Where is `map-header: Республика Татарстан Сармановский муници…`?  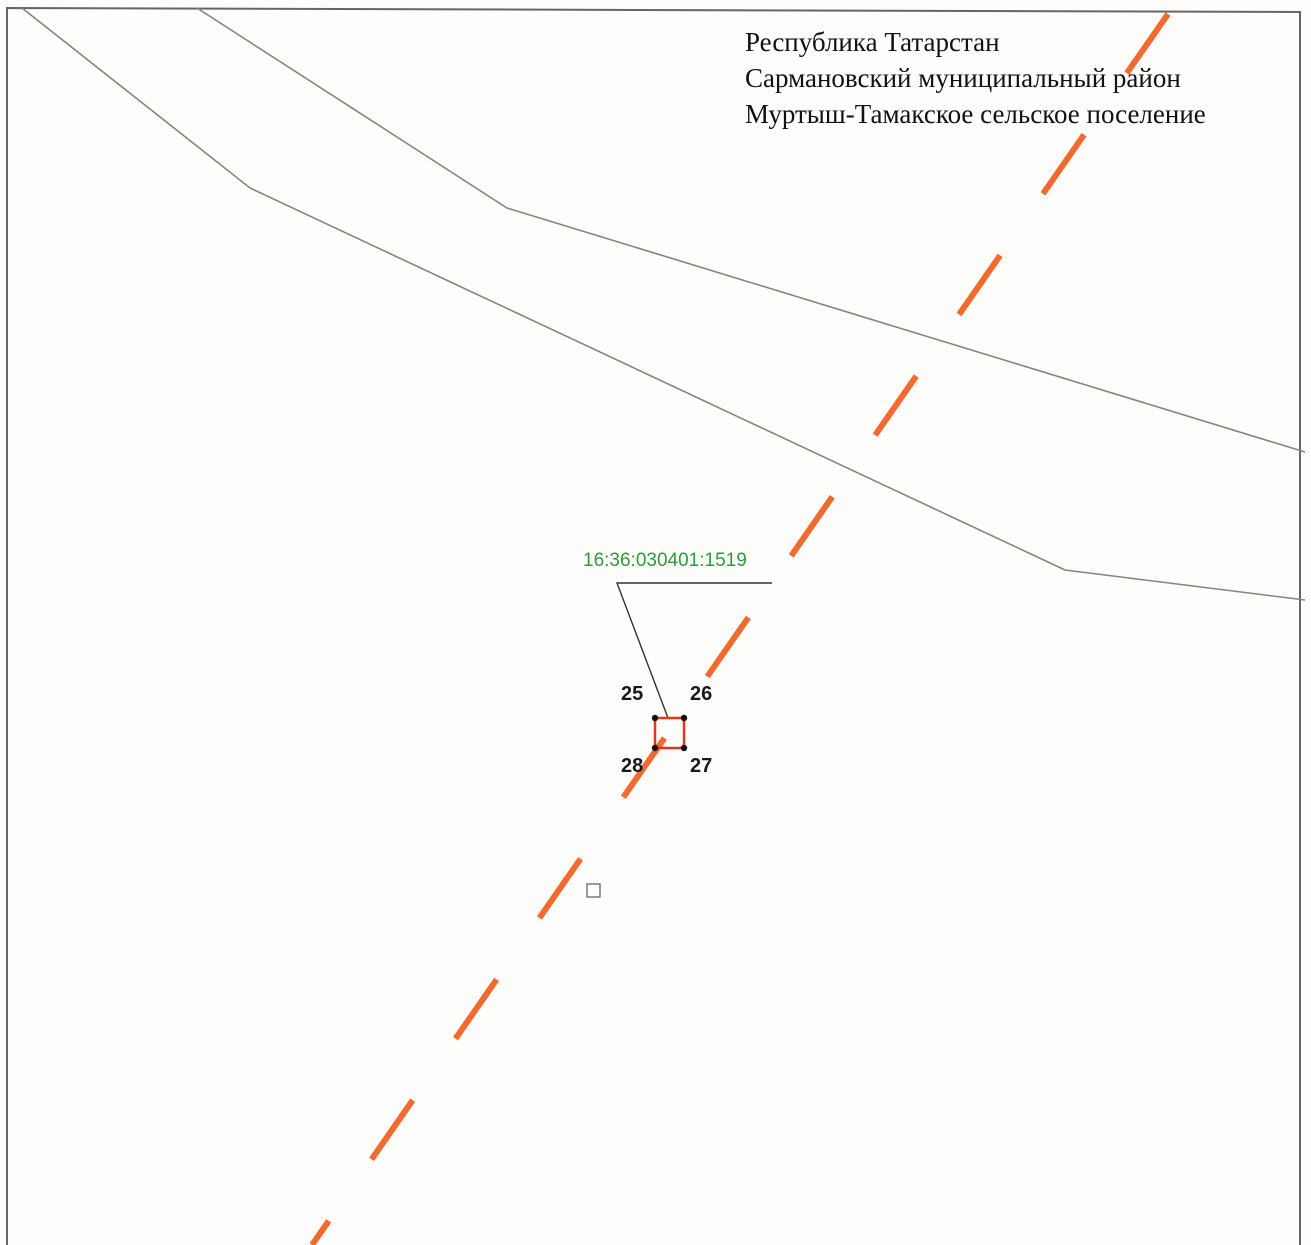 map-header: Республика Татарстан Сармановский муници… is located at coordinates (975, 78).